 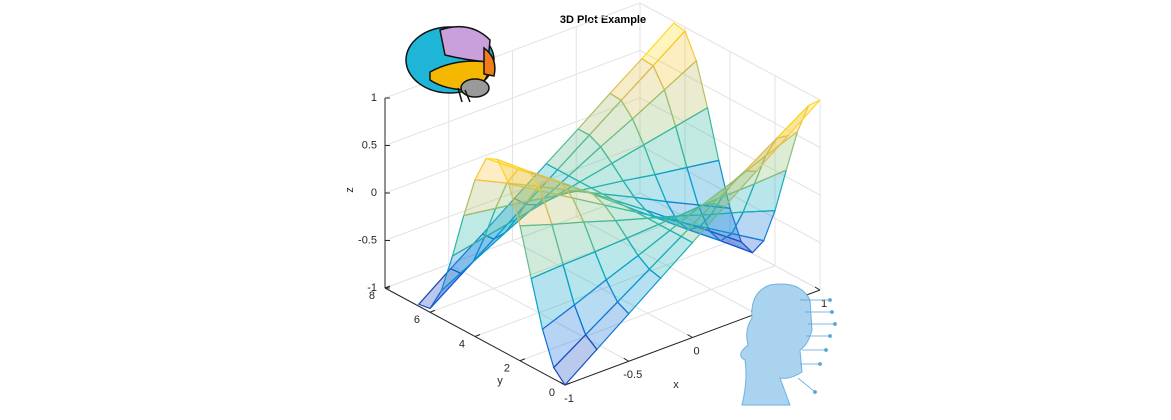 What do you see at coordinates (374, 193) in the screenshot?
I see `z-tick-label: 0` at bounding box center [374, 193].